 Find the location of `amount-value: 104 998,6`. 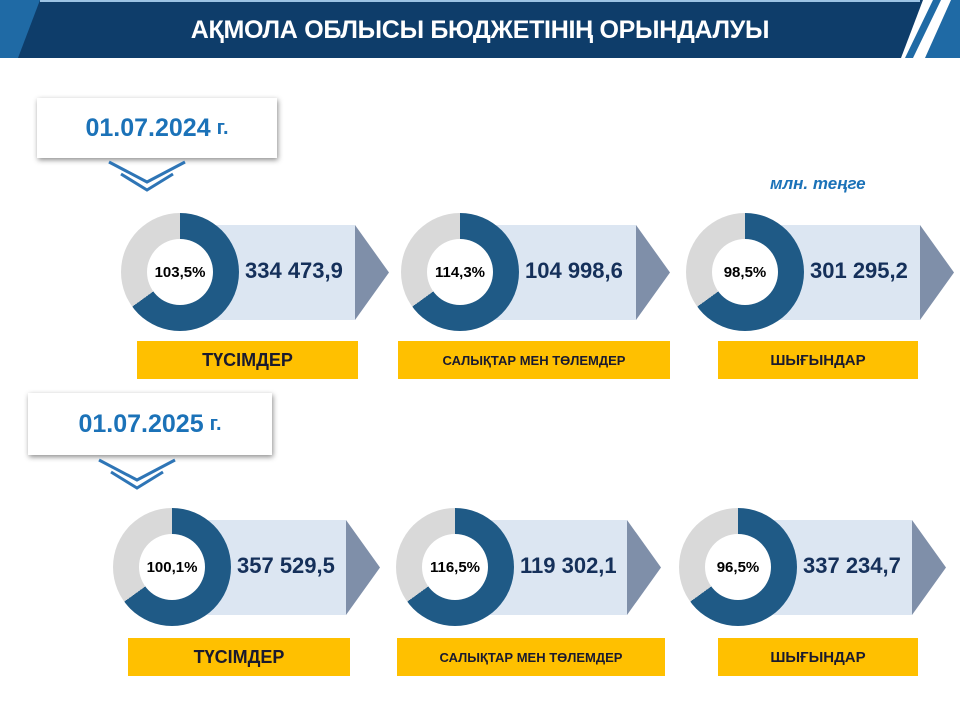

amount-value: 104 998,6 is located at coordinates (574, 270).